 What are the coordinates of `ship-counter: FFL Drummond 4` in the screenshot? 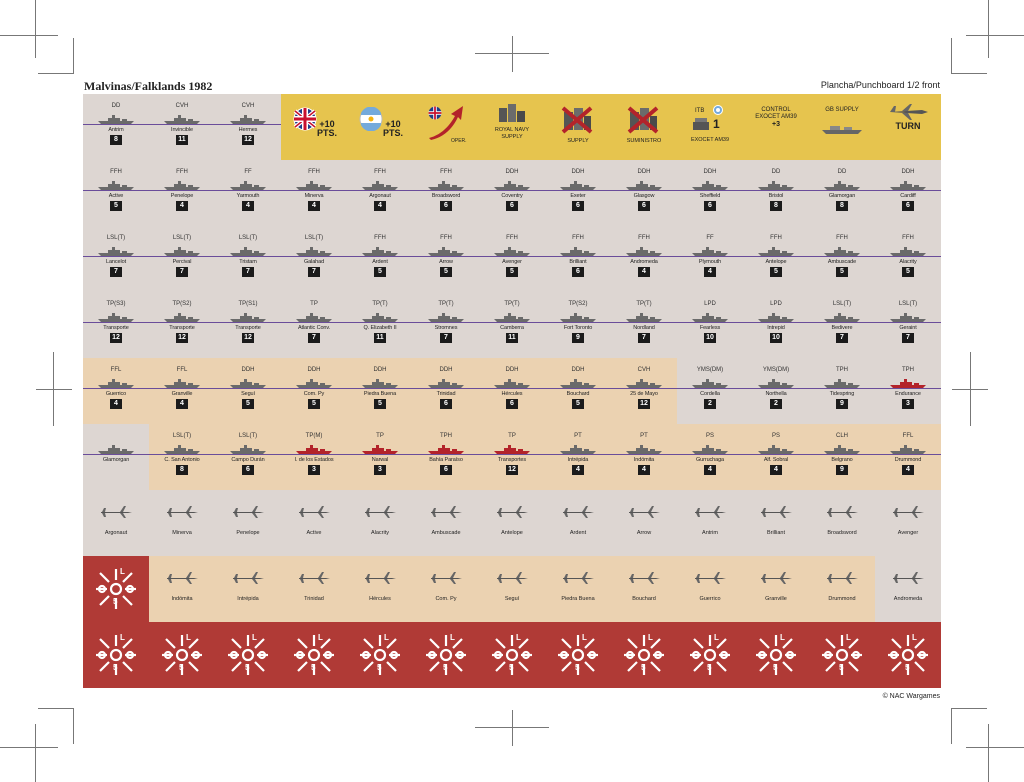 It's located at (908, 457).